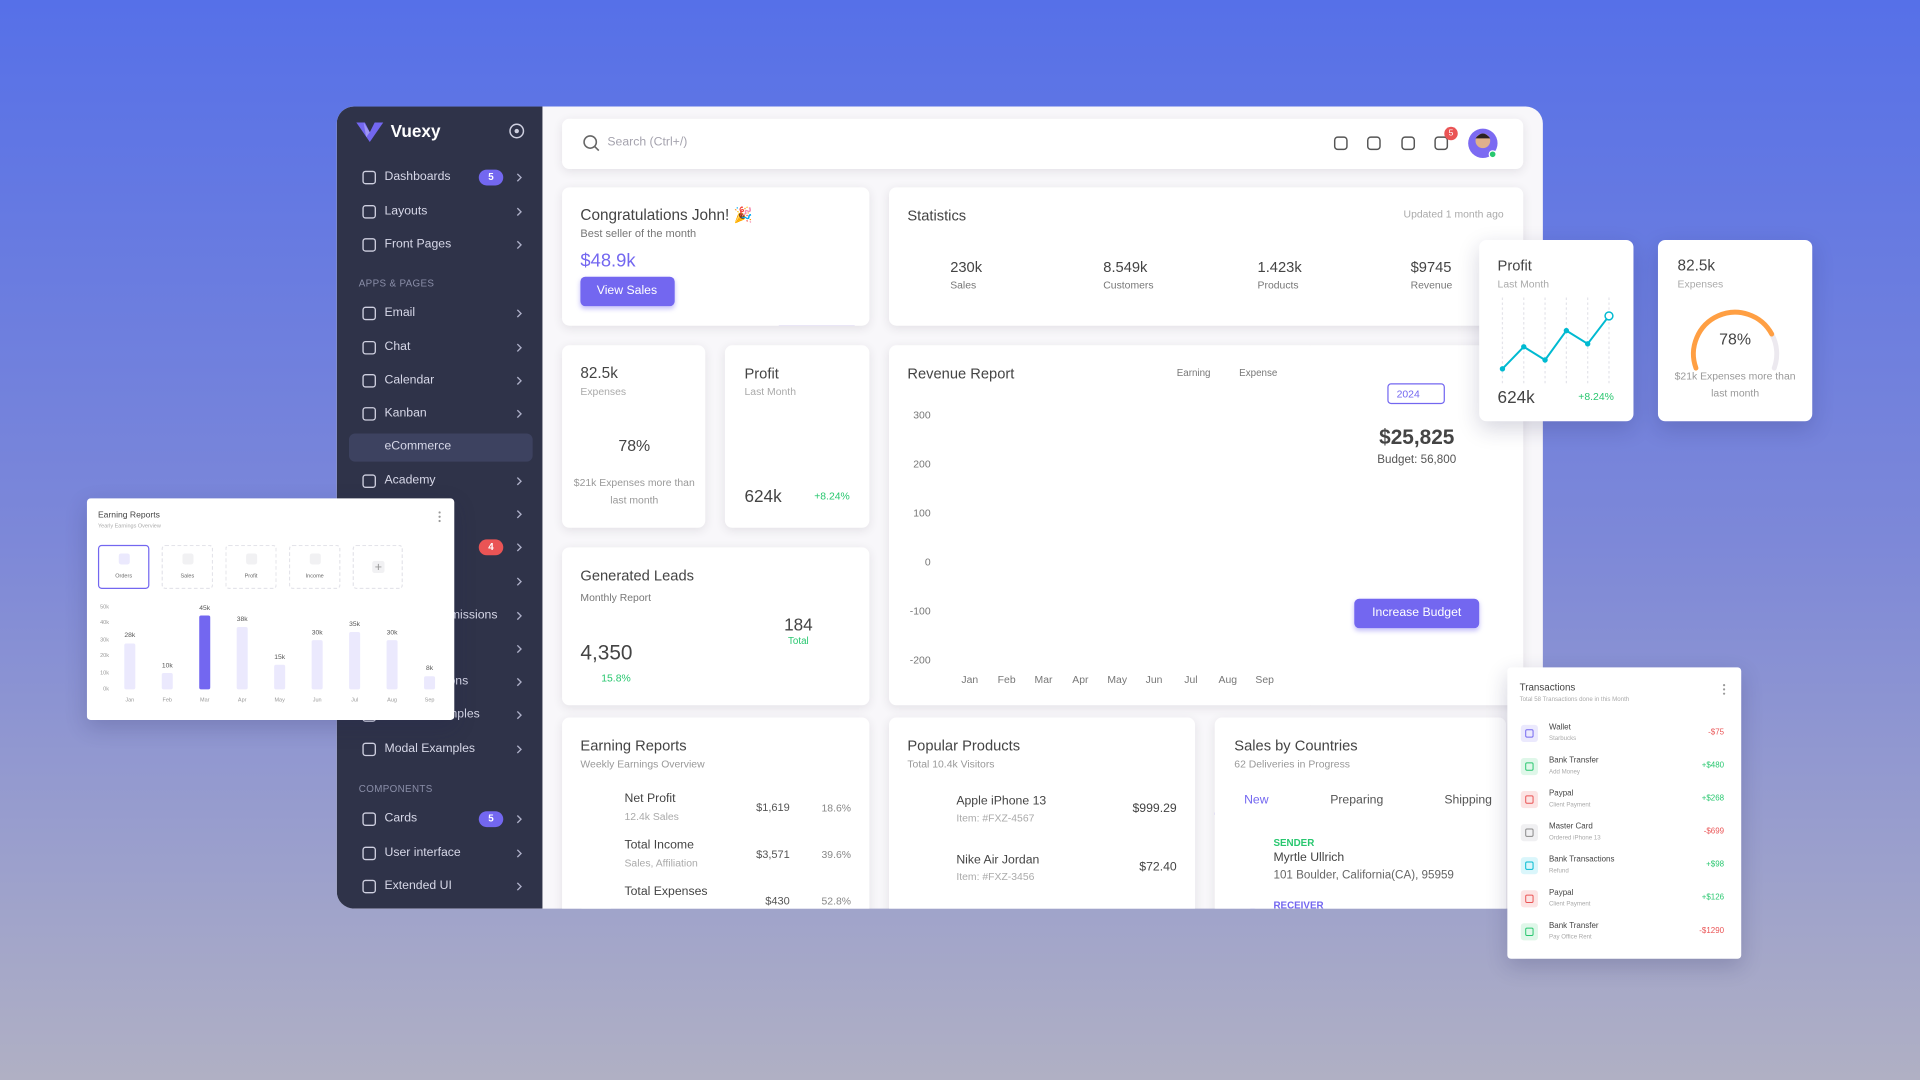 Image resolution: width=1920 pixels, height=1080 pixels. Describe the element at coordinates (1309, 858) in the screenshot. I see `sender-name: Myrtle Ullrich` at that location.